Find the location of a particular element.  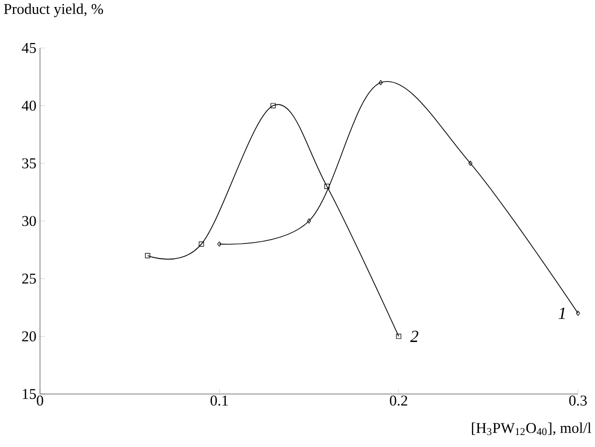

x-tick-label: 0 is located at coordinates (40, 401).